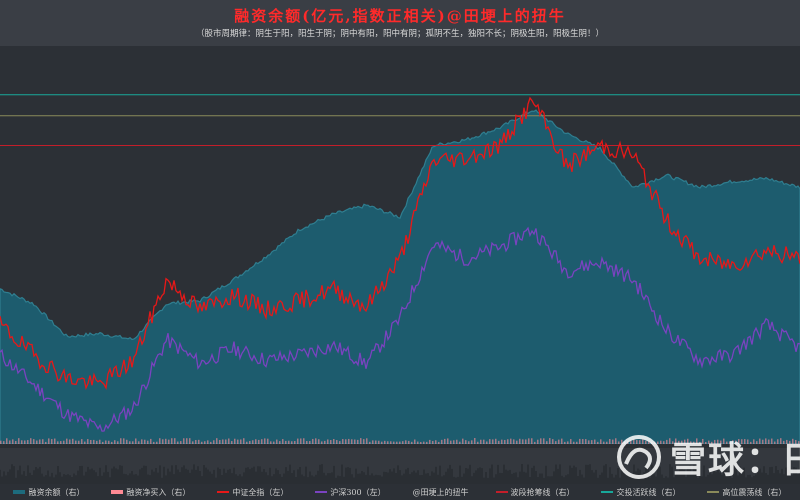 This screenshot has width=800, height=500. I want to click on legend-item: 沪深300（左）, so click(350, 492).